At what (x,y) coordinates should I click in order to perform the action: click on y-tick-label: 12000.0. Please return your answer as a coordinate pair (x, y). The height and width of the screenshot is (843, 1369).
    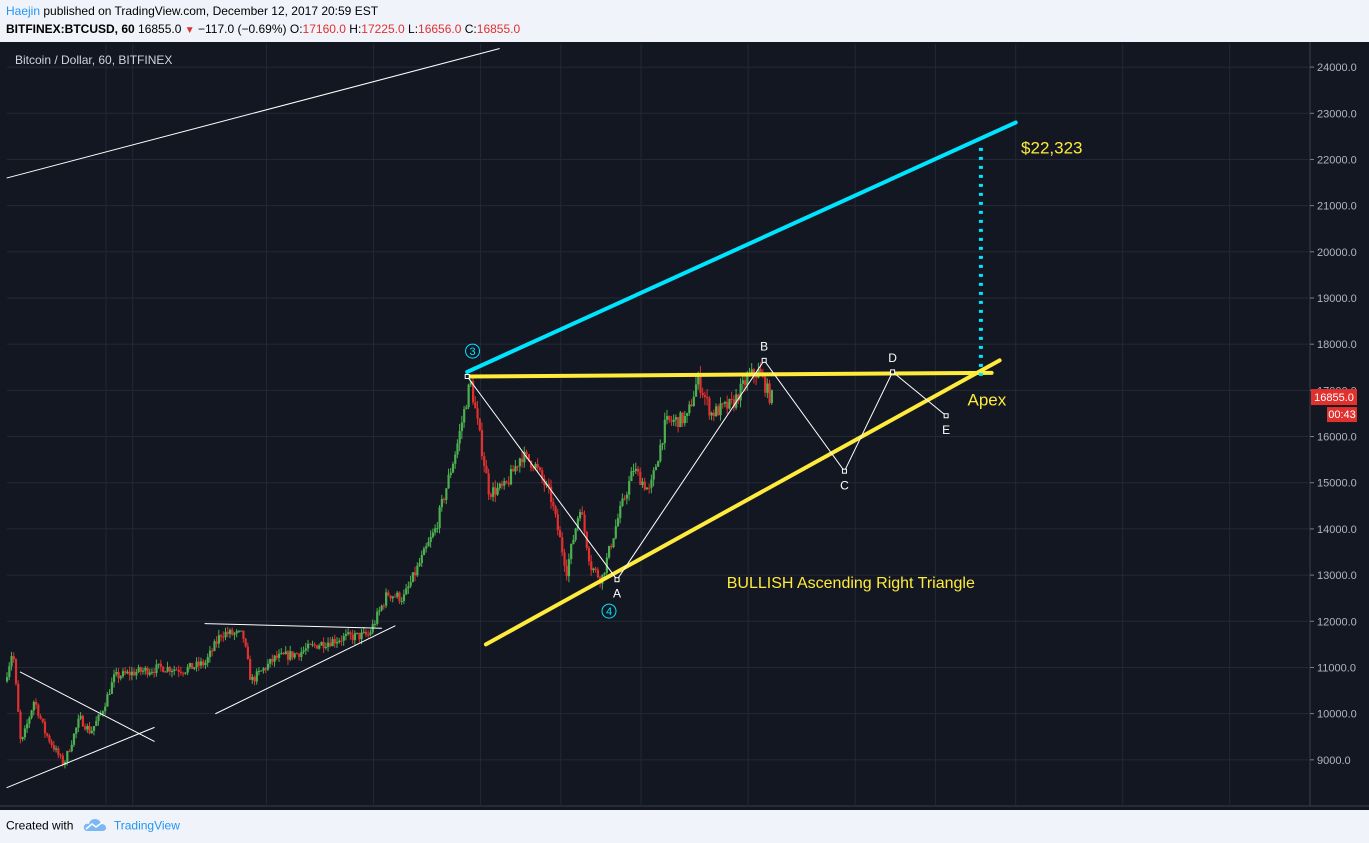
    Looking at the image, I should click on (1337, 622).